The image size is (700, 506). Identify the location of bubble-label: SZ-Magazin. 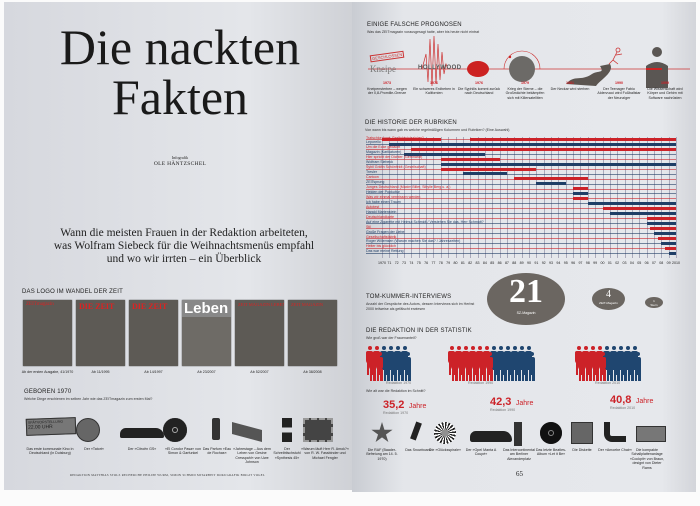
(526, 313).